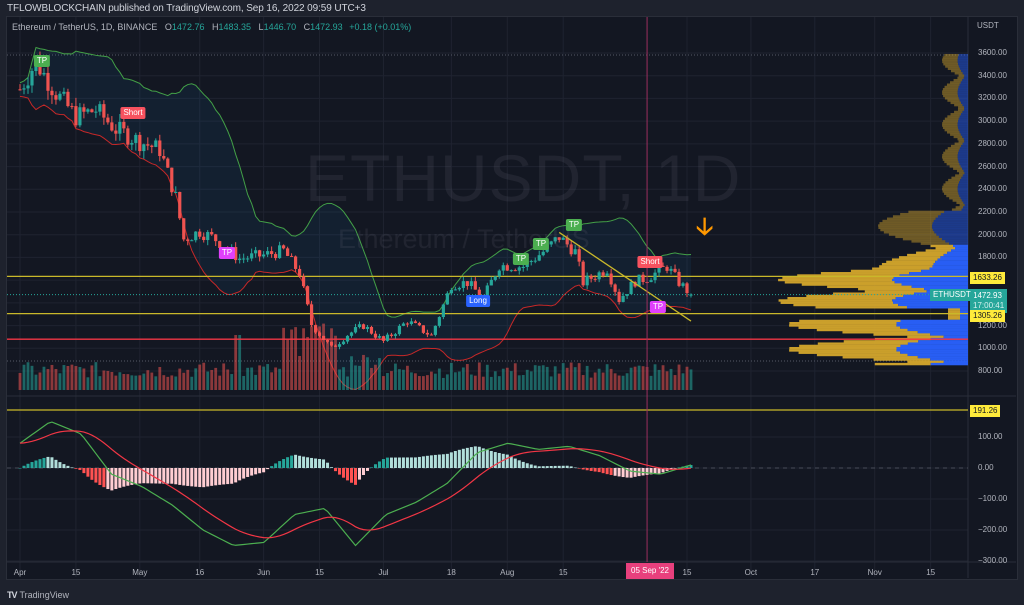  I want to click on arrow-down-icon: 🡣, so click(705, 226).